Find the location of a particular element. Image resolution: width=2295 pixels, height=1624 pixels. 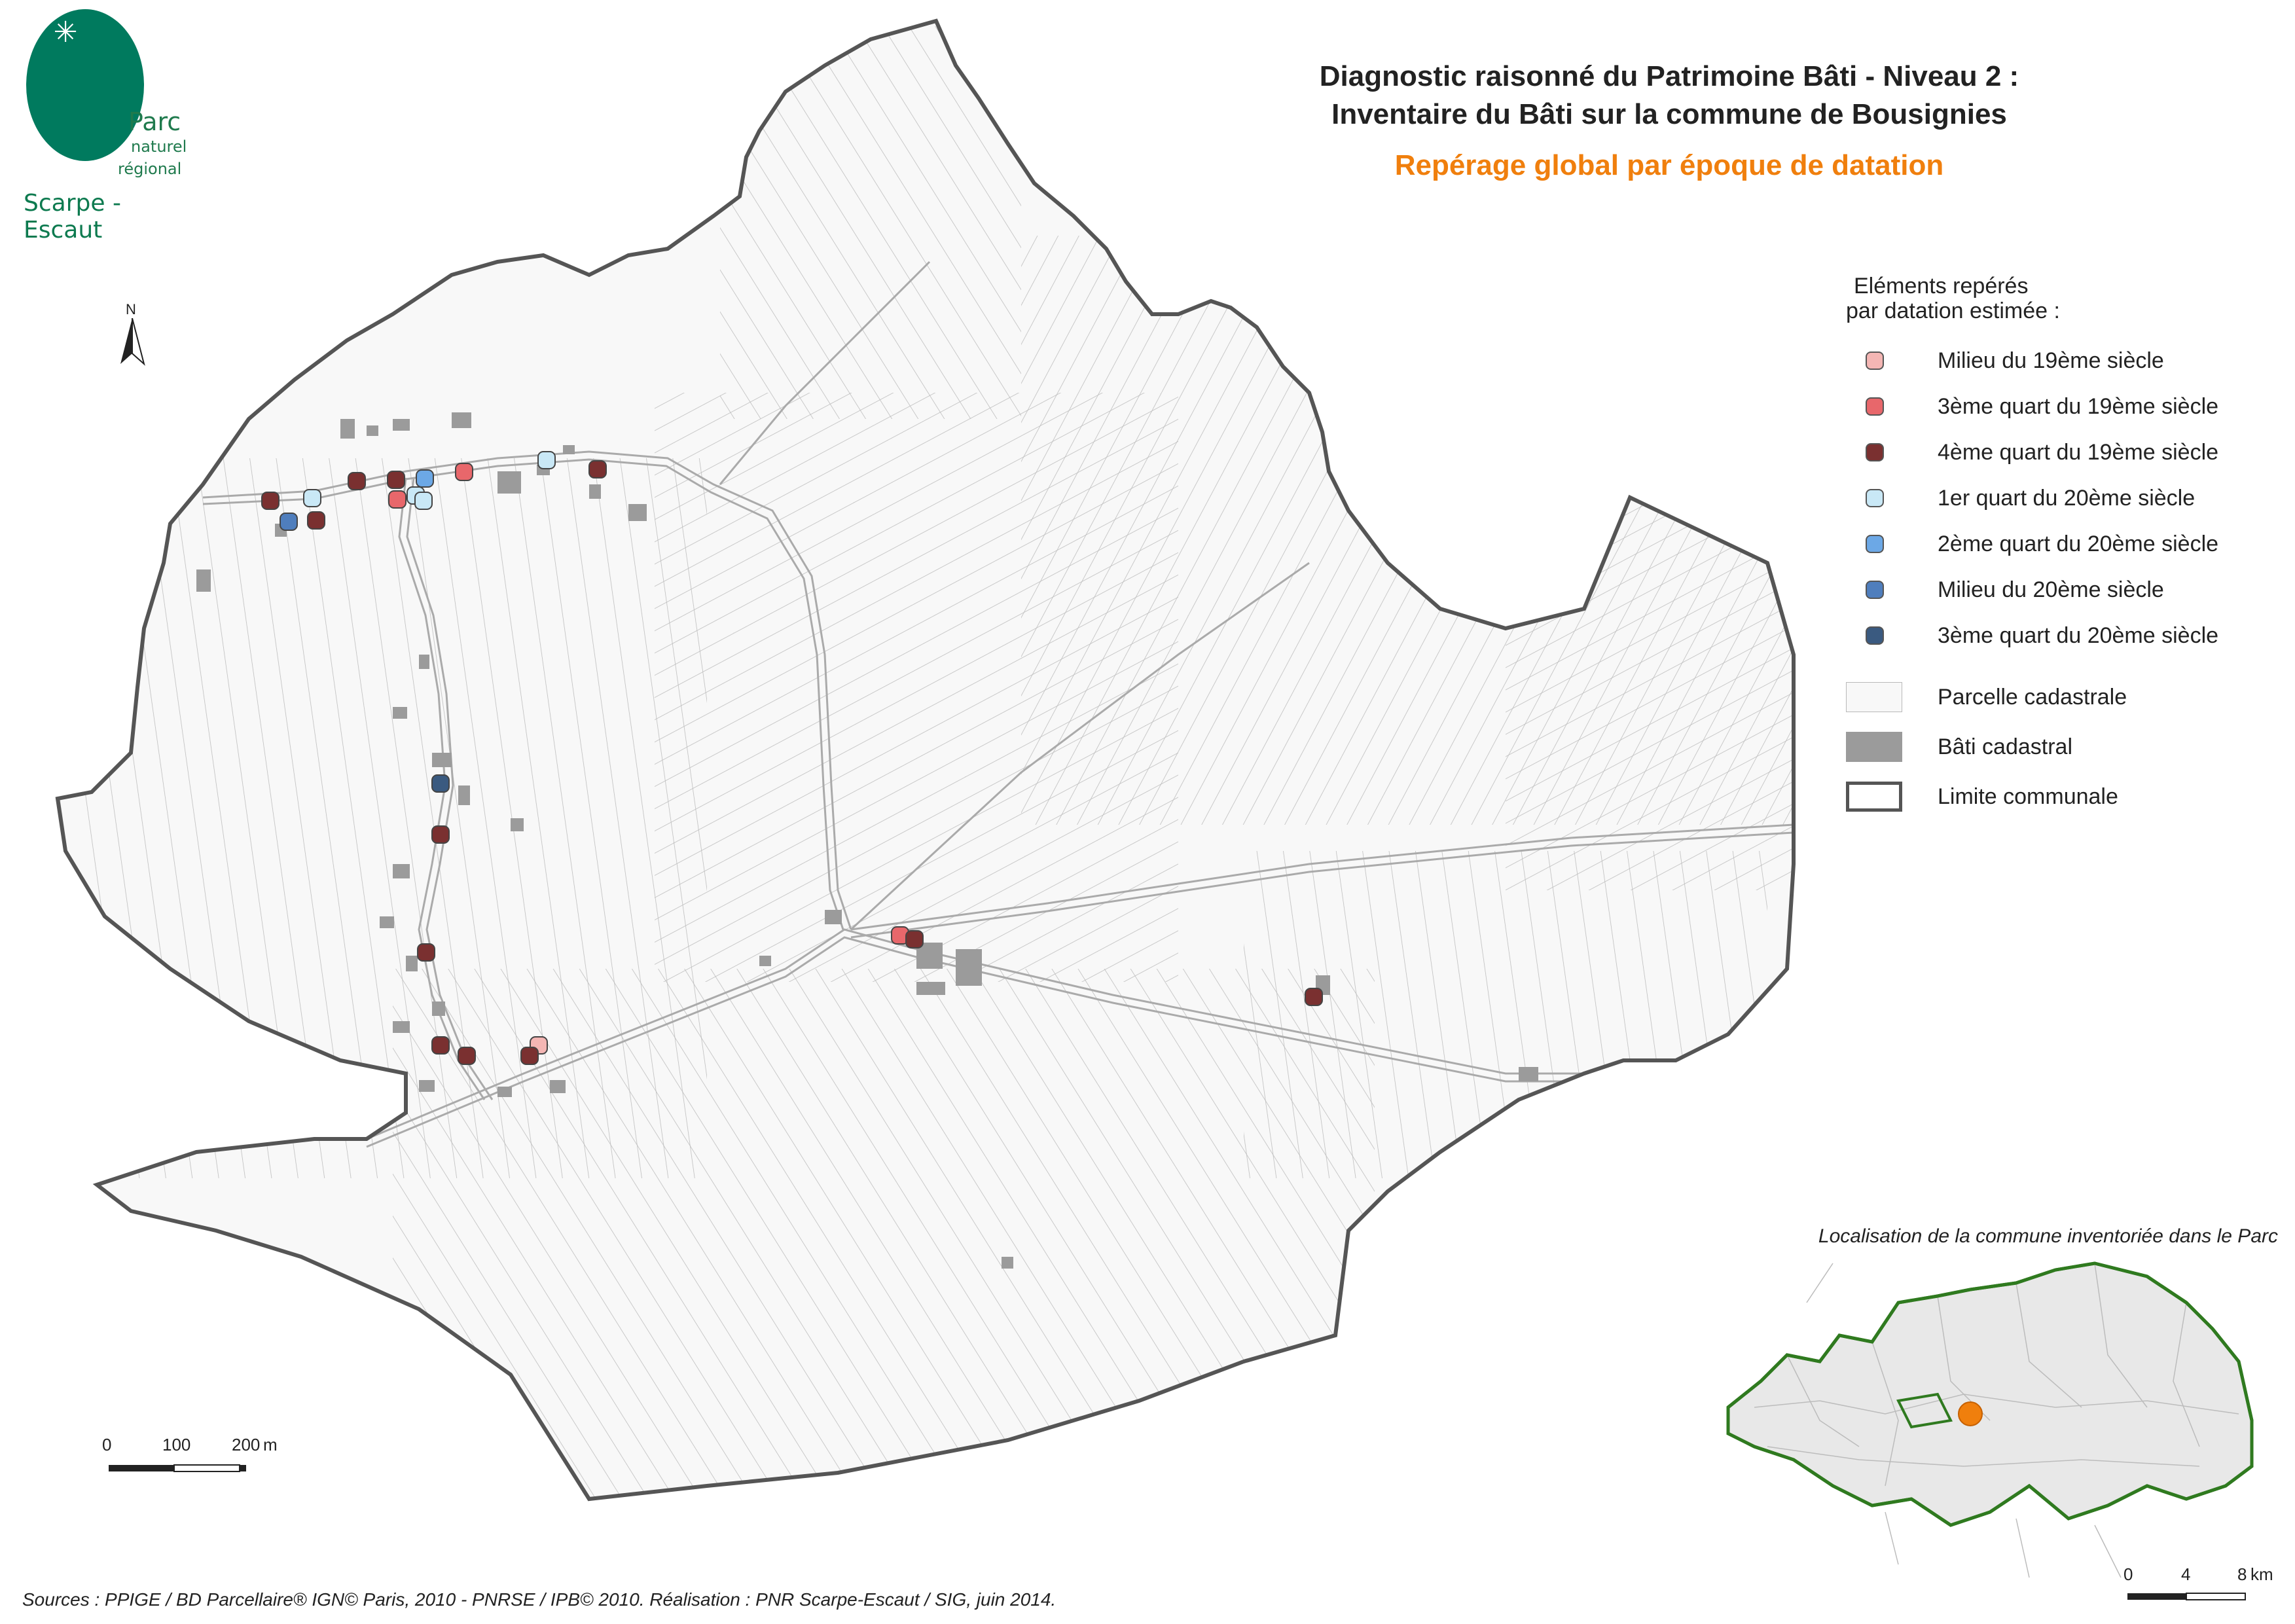

legend-label: 3ème quart du 20ème siècle is located at coordinates (2078, 635).